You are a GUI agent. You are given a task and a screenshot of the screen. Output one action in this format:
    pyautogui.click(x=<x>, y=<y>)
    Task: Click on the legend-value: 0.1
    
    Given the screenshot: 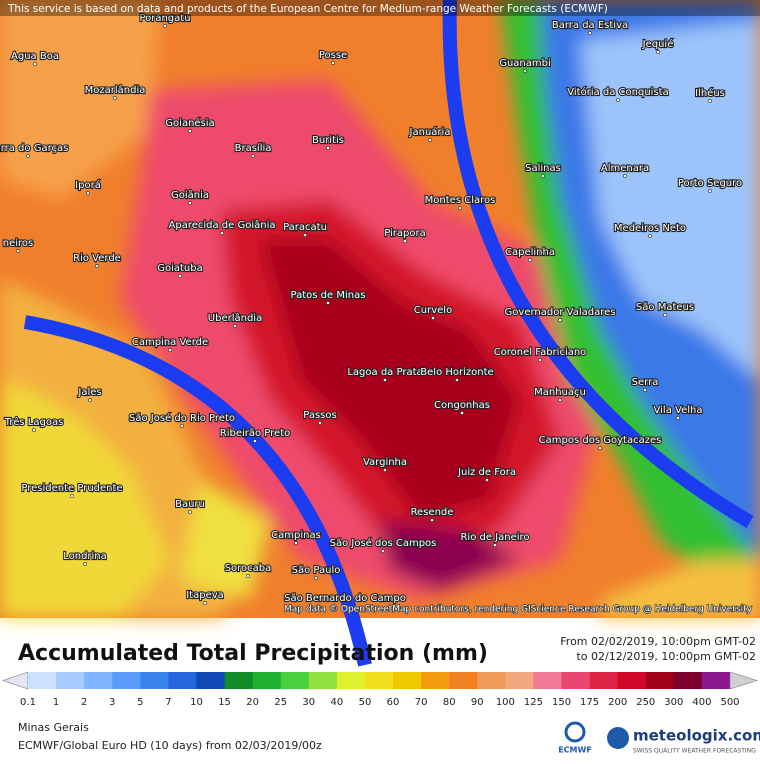 What is the action you would take?
    pyautogui.click(x=28, y=702)
    